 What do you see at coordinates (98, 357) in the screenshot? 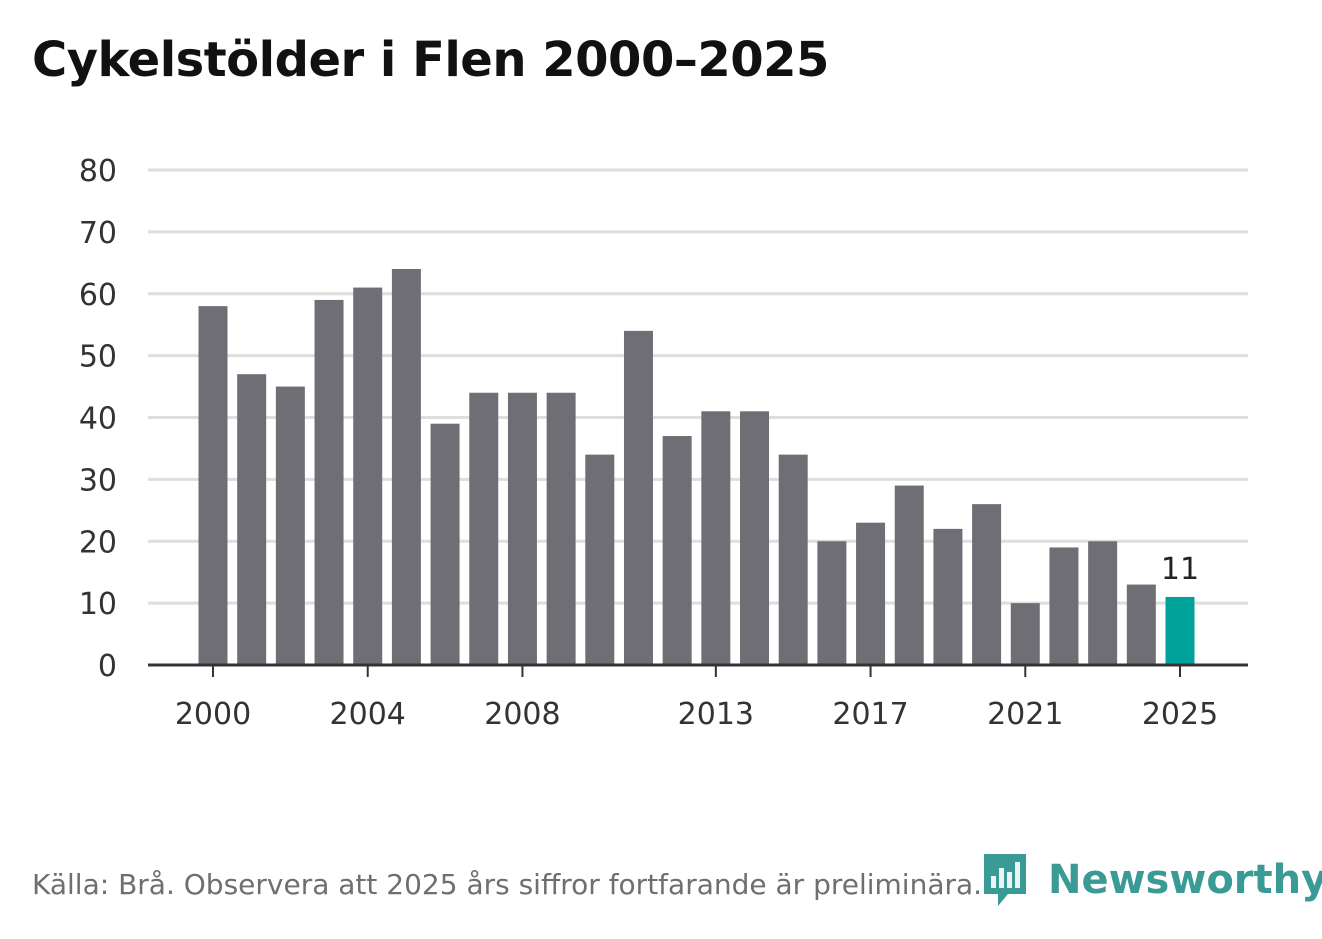
I see `y-tick-label-50: 50` at bounding box center [98, 357].